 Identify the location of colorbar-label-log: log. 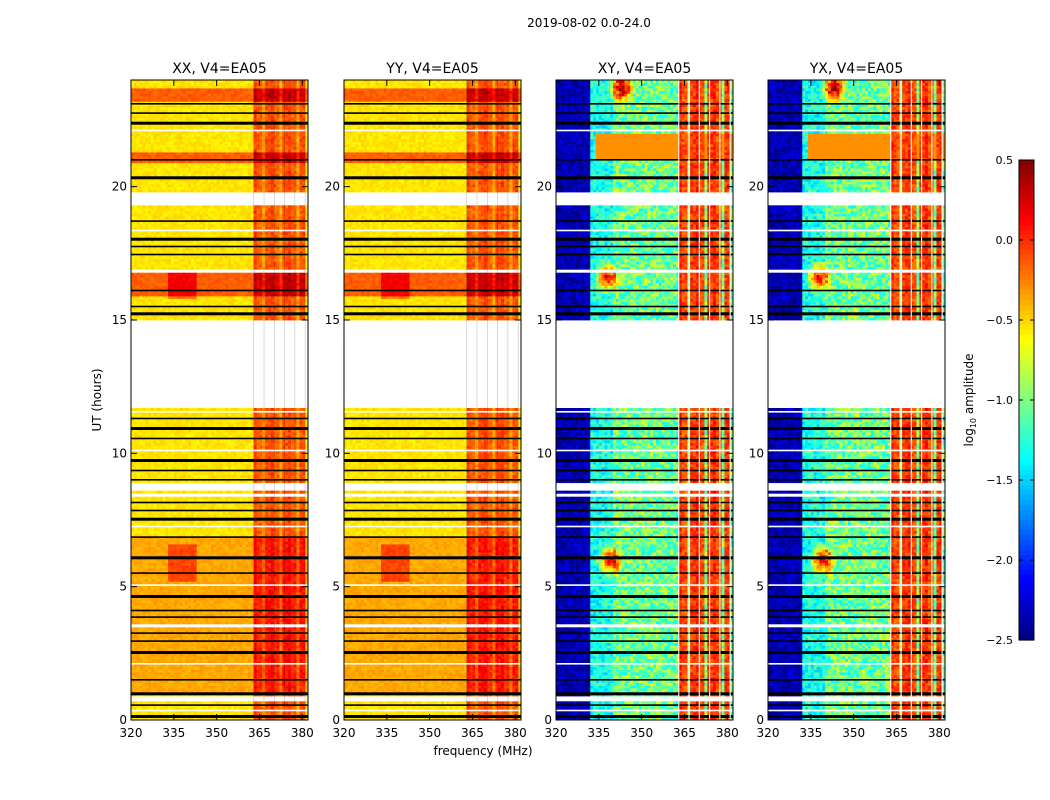
(969, 437).